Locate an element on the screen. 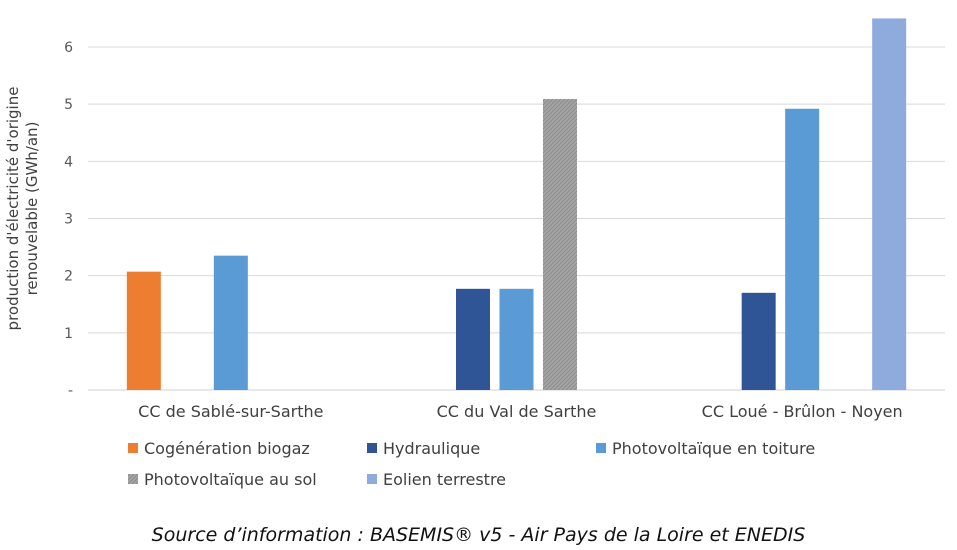 This screenshot has height=550, width=957. legend-label: Cogénération biogaz is located at coordinates (227, 448).